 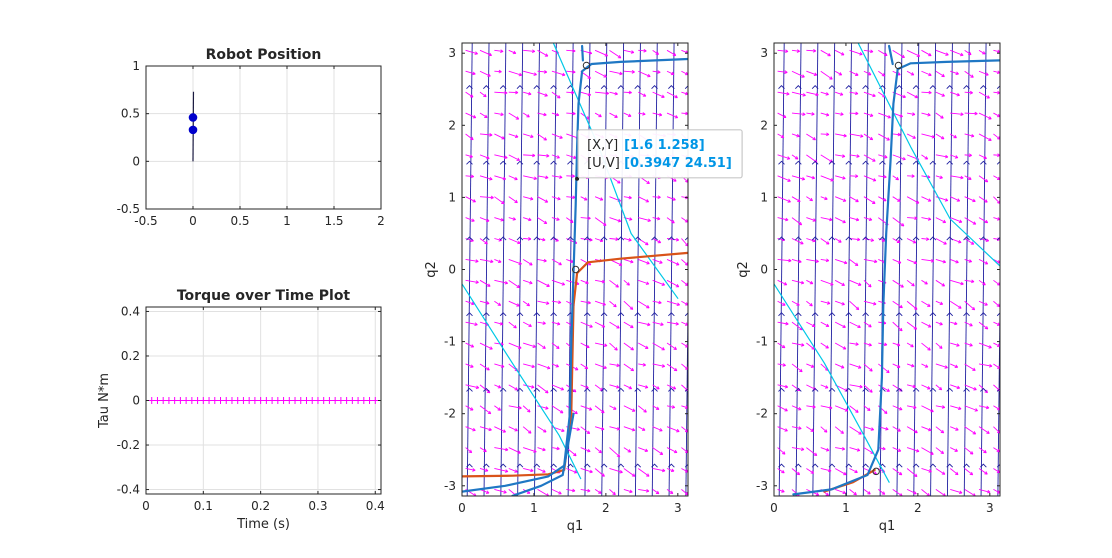 What do you see at coordinates (896, 277) in the screenshot?
I see `series-trajectory` at bounding box center [896, 277].